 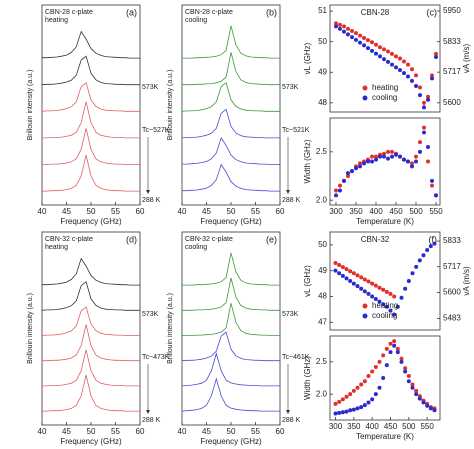 I want to click on panel-label: (e), so click(x=271, y=239).